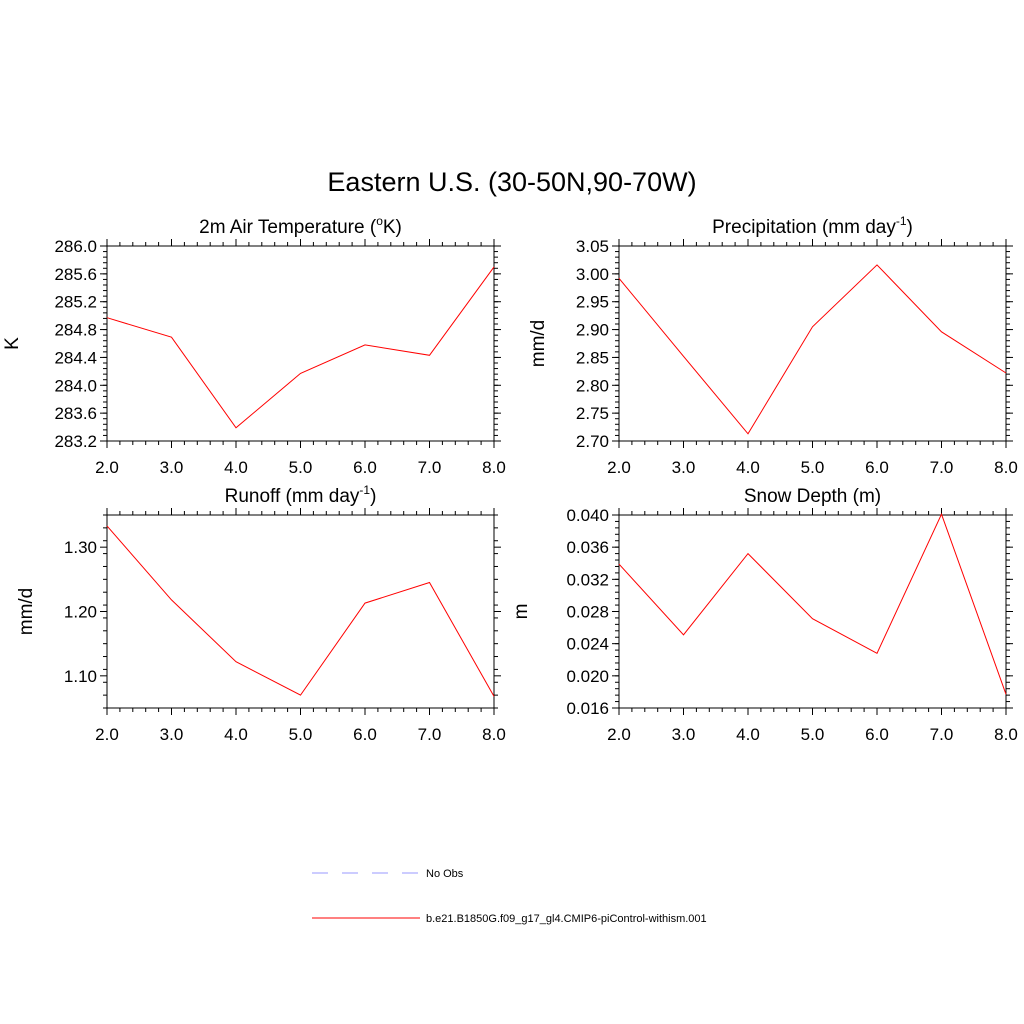 This screenshot has width=1024, height=1024. Describe the element at coordinates (592, 357) in the screenshot. I see `y-tick-label: 2.85` at that location.